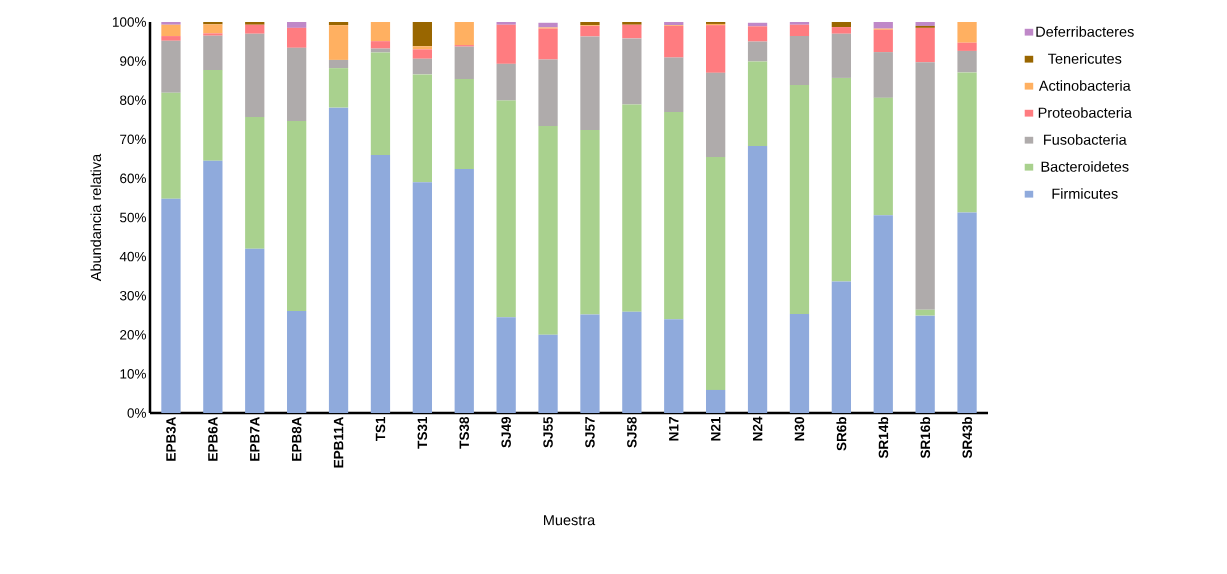  Describe the element at coordinates (506, 432) in the screenshot. I see `x-tick-label: SJ49` at that location.